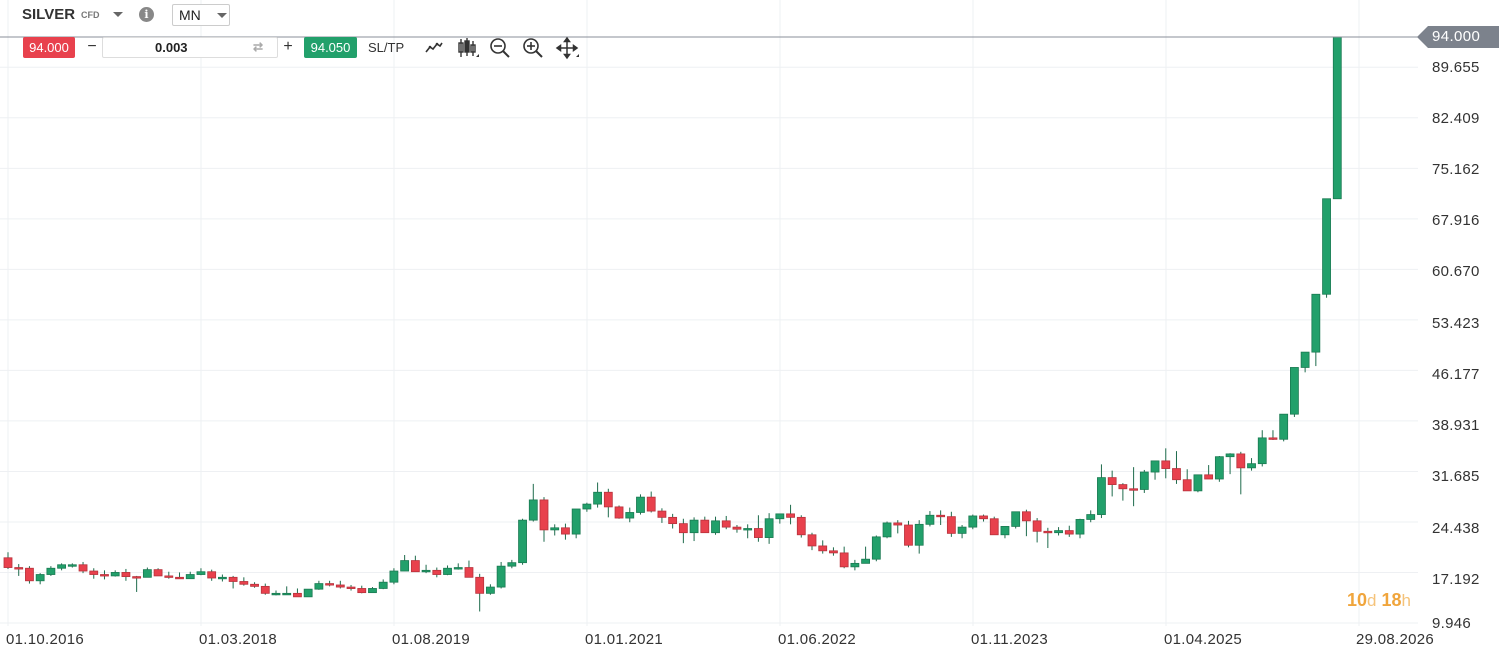  Describe the element at coordinates (171, 47) in the screenshot. I see `quantity-value: 0.003` at that location.